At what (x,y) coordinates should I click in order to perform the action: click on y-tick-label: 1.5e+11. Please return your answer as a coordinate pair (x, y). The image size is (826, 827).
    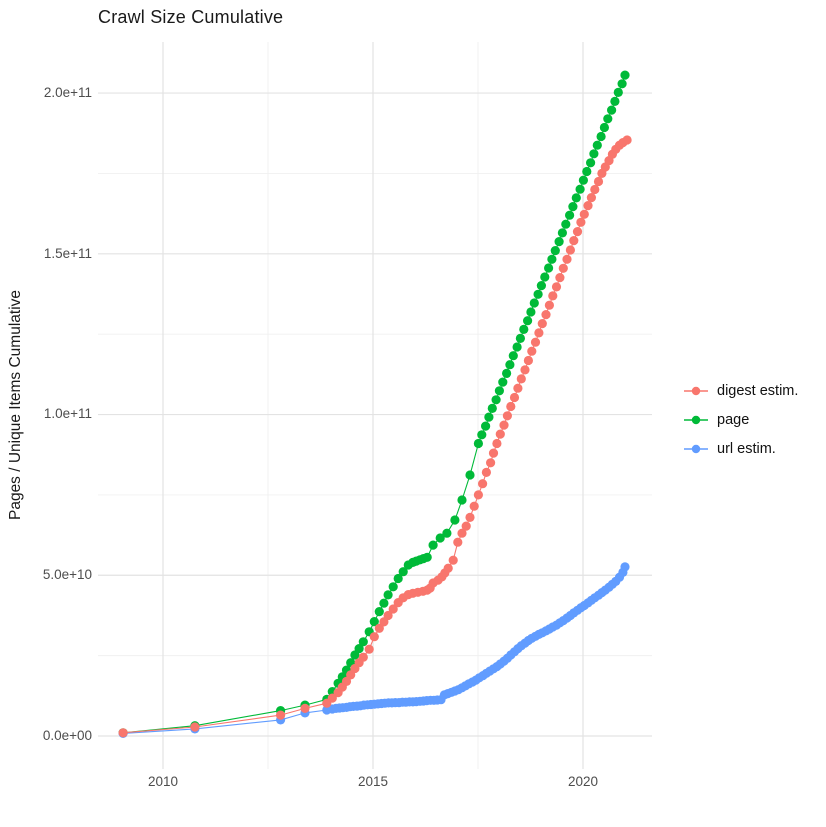
    Looking at the image, I should click on (67, 253).